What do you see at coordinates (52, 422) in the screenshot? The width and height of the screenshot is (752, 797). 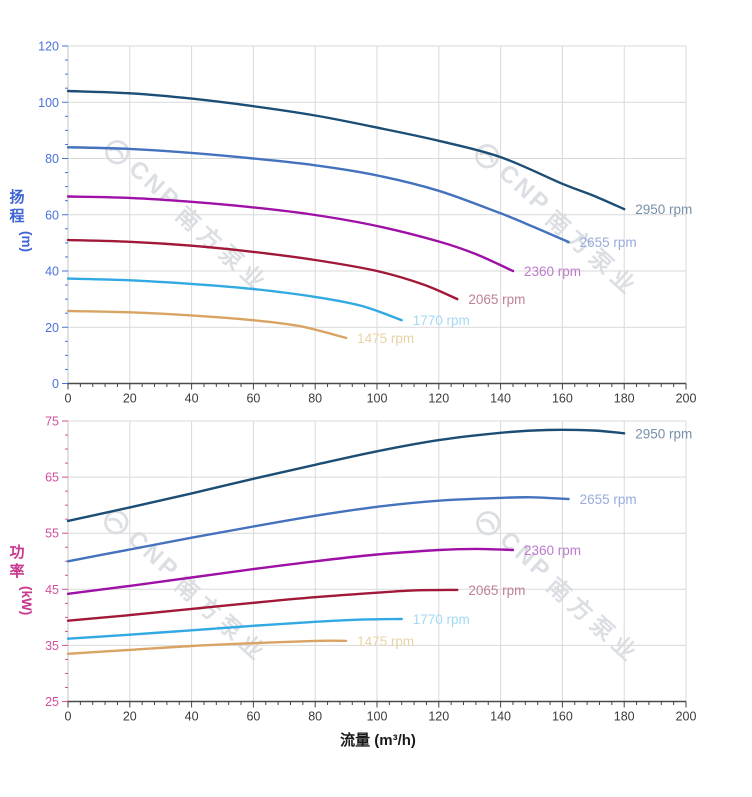 I see `y-tick-label: 75` at bounding box center [52, 422].